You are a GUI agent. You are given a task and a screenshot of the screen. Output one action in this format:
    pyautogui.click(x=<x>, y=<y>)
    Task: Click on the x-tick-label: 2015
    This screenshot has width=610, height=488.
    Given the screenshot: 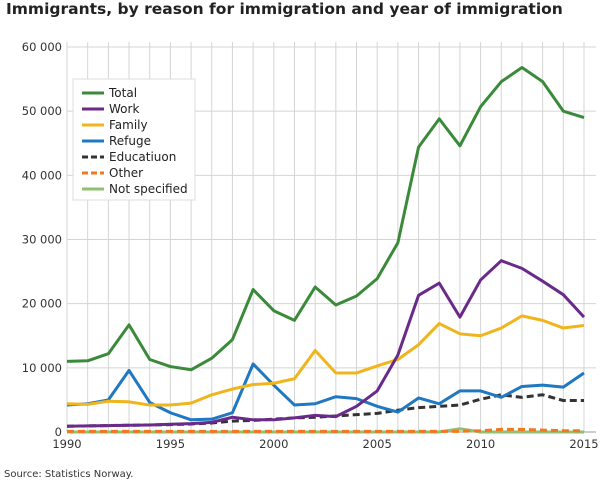 What is the action you would take?
    pyautogui.click(x=583, y=444)
    